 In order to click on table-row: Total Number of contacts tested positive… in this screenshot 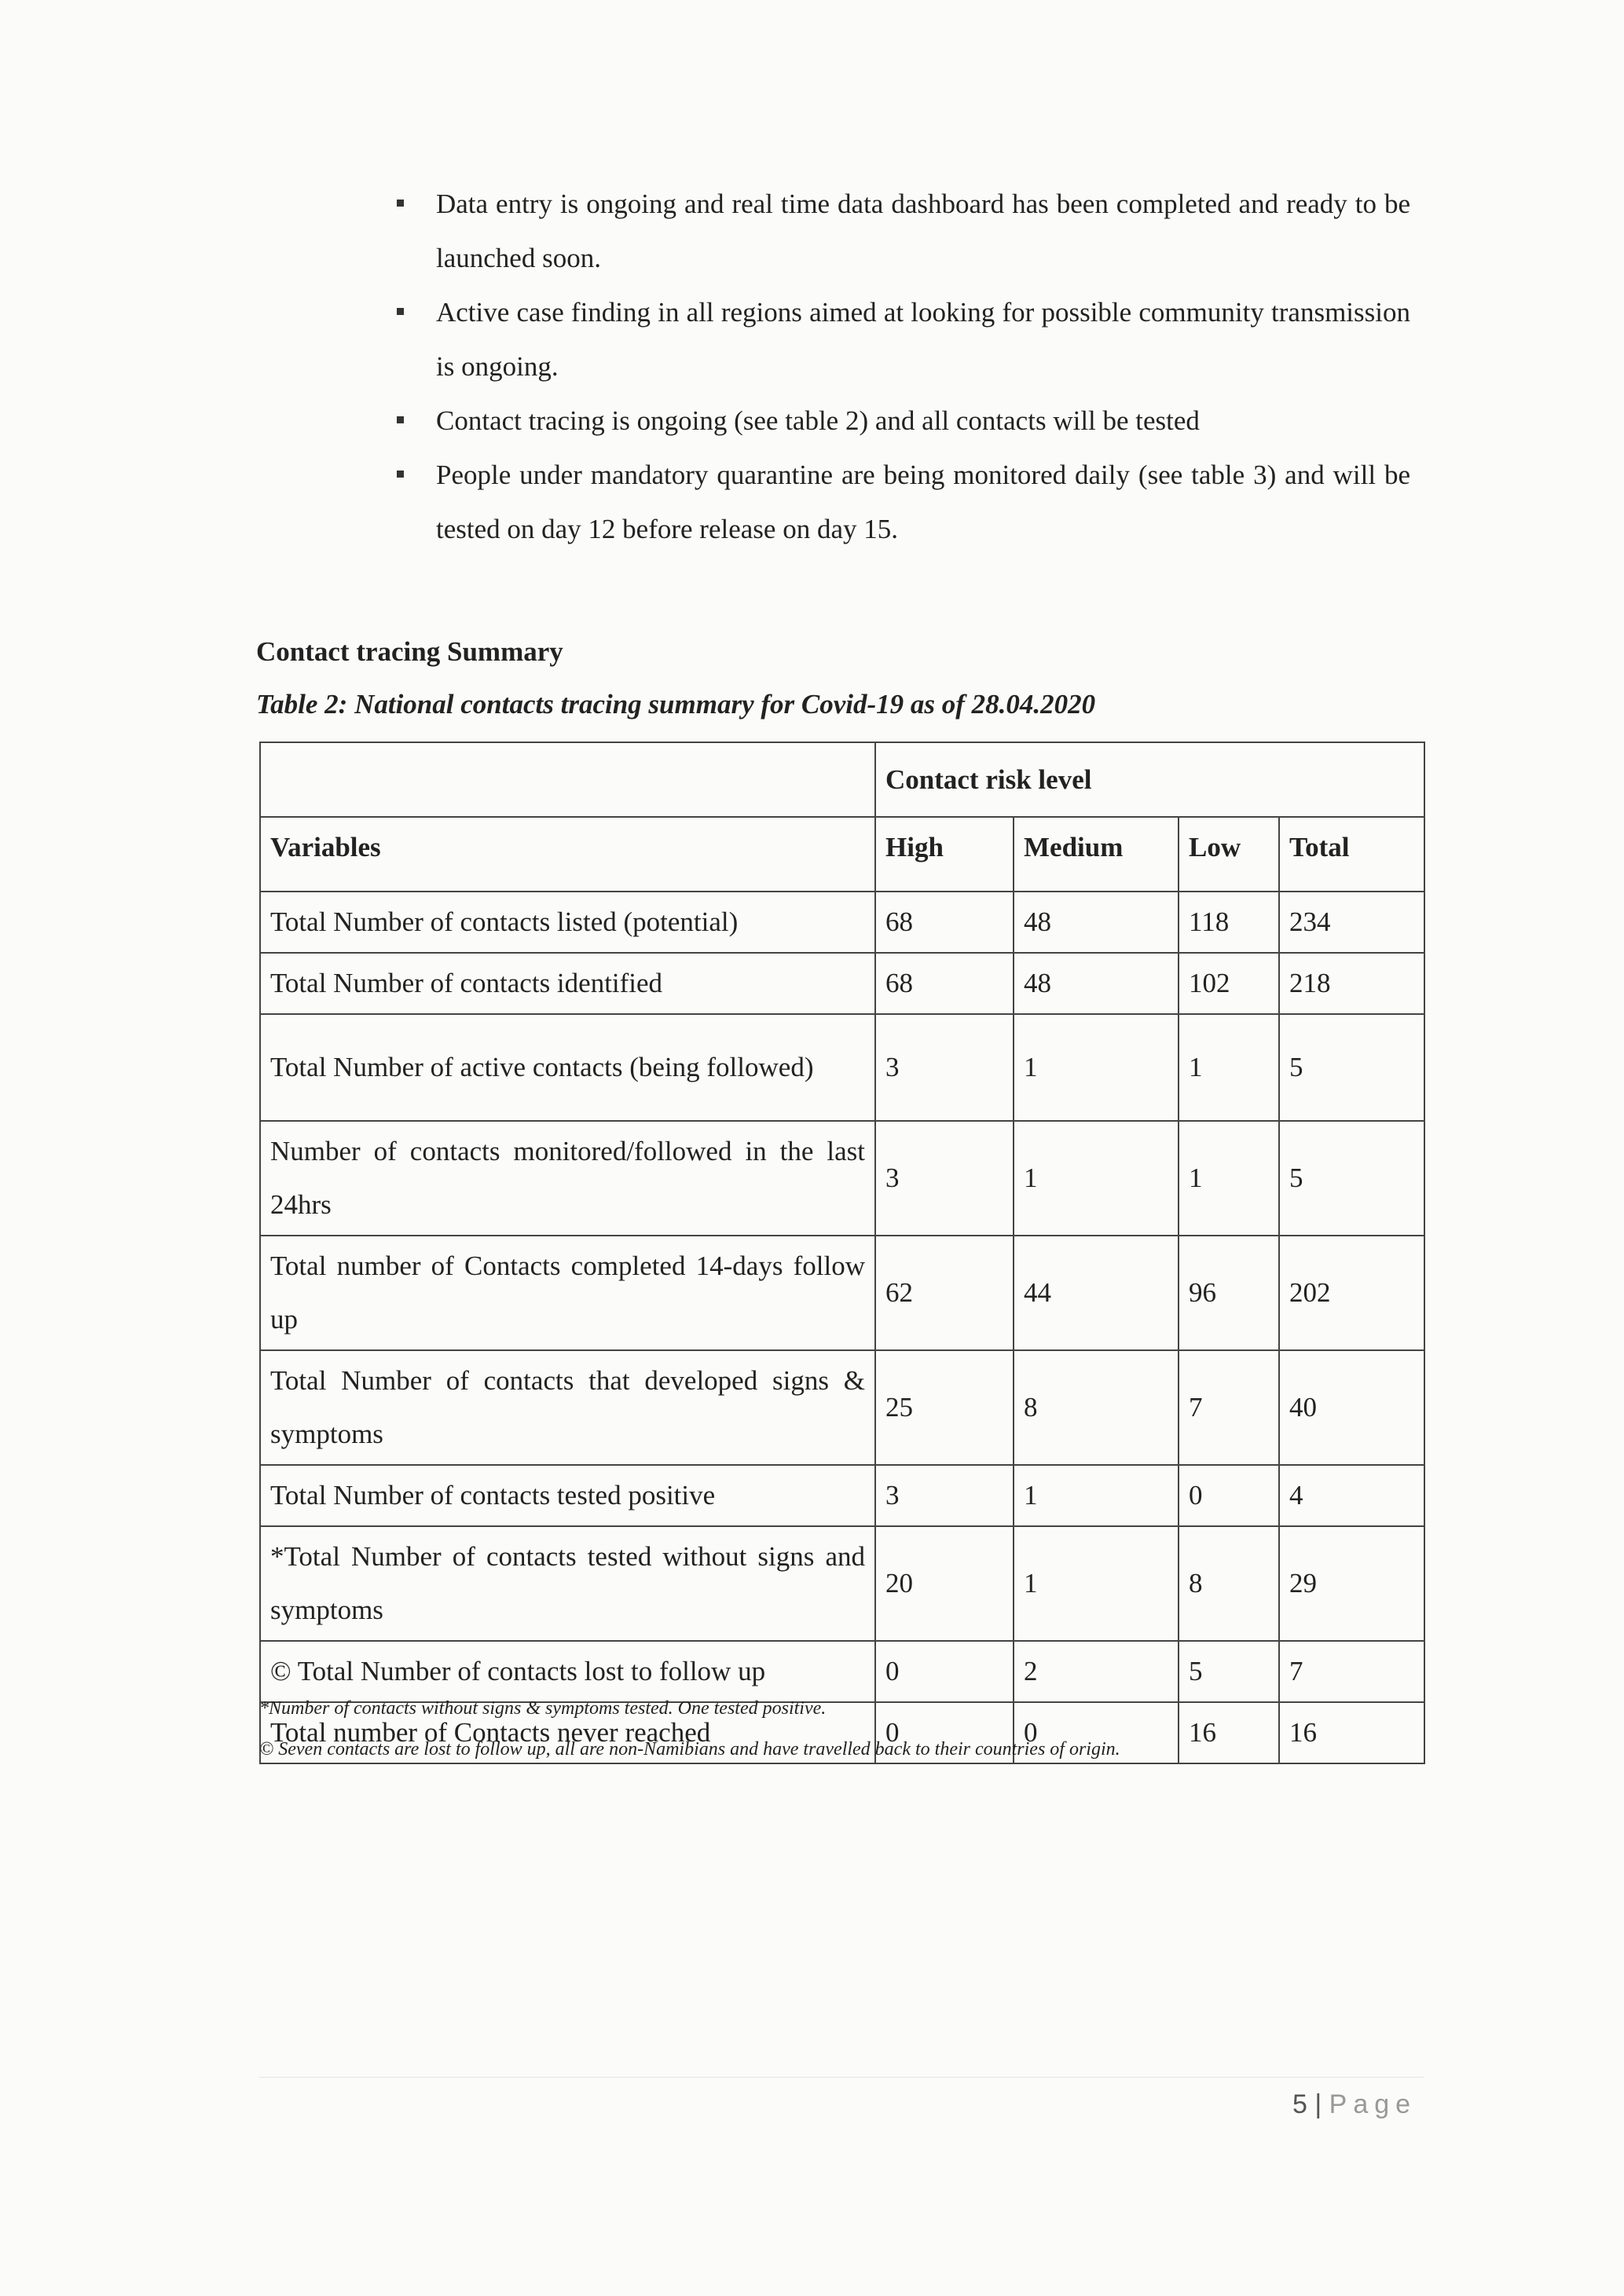, I will do `click(842, 1496)`.